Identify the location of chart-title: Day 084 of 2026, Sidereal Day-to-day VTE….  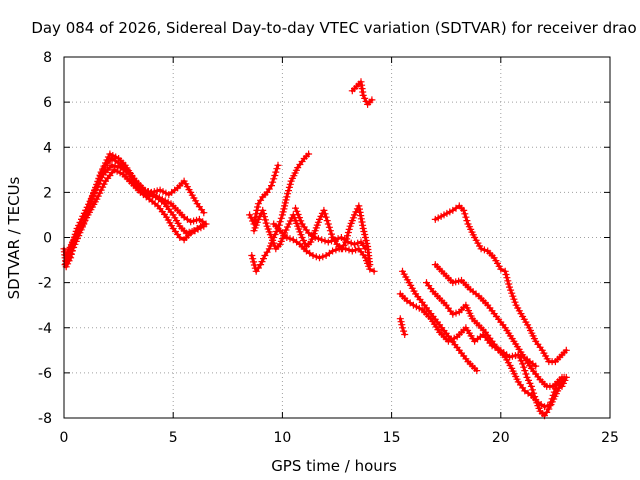
(333, 28).